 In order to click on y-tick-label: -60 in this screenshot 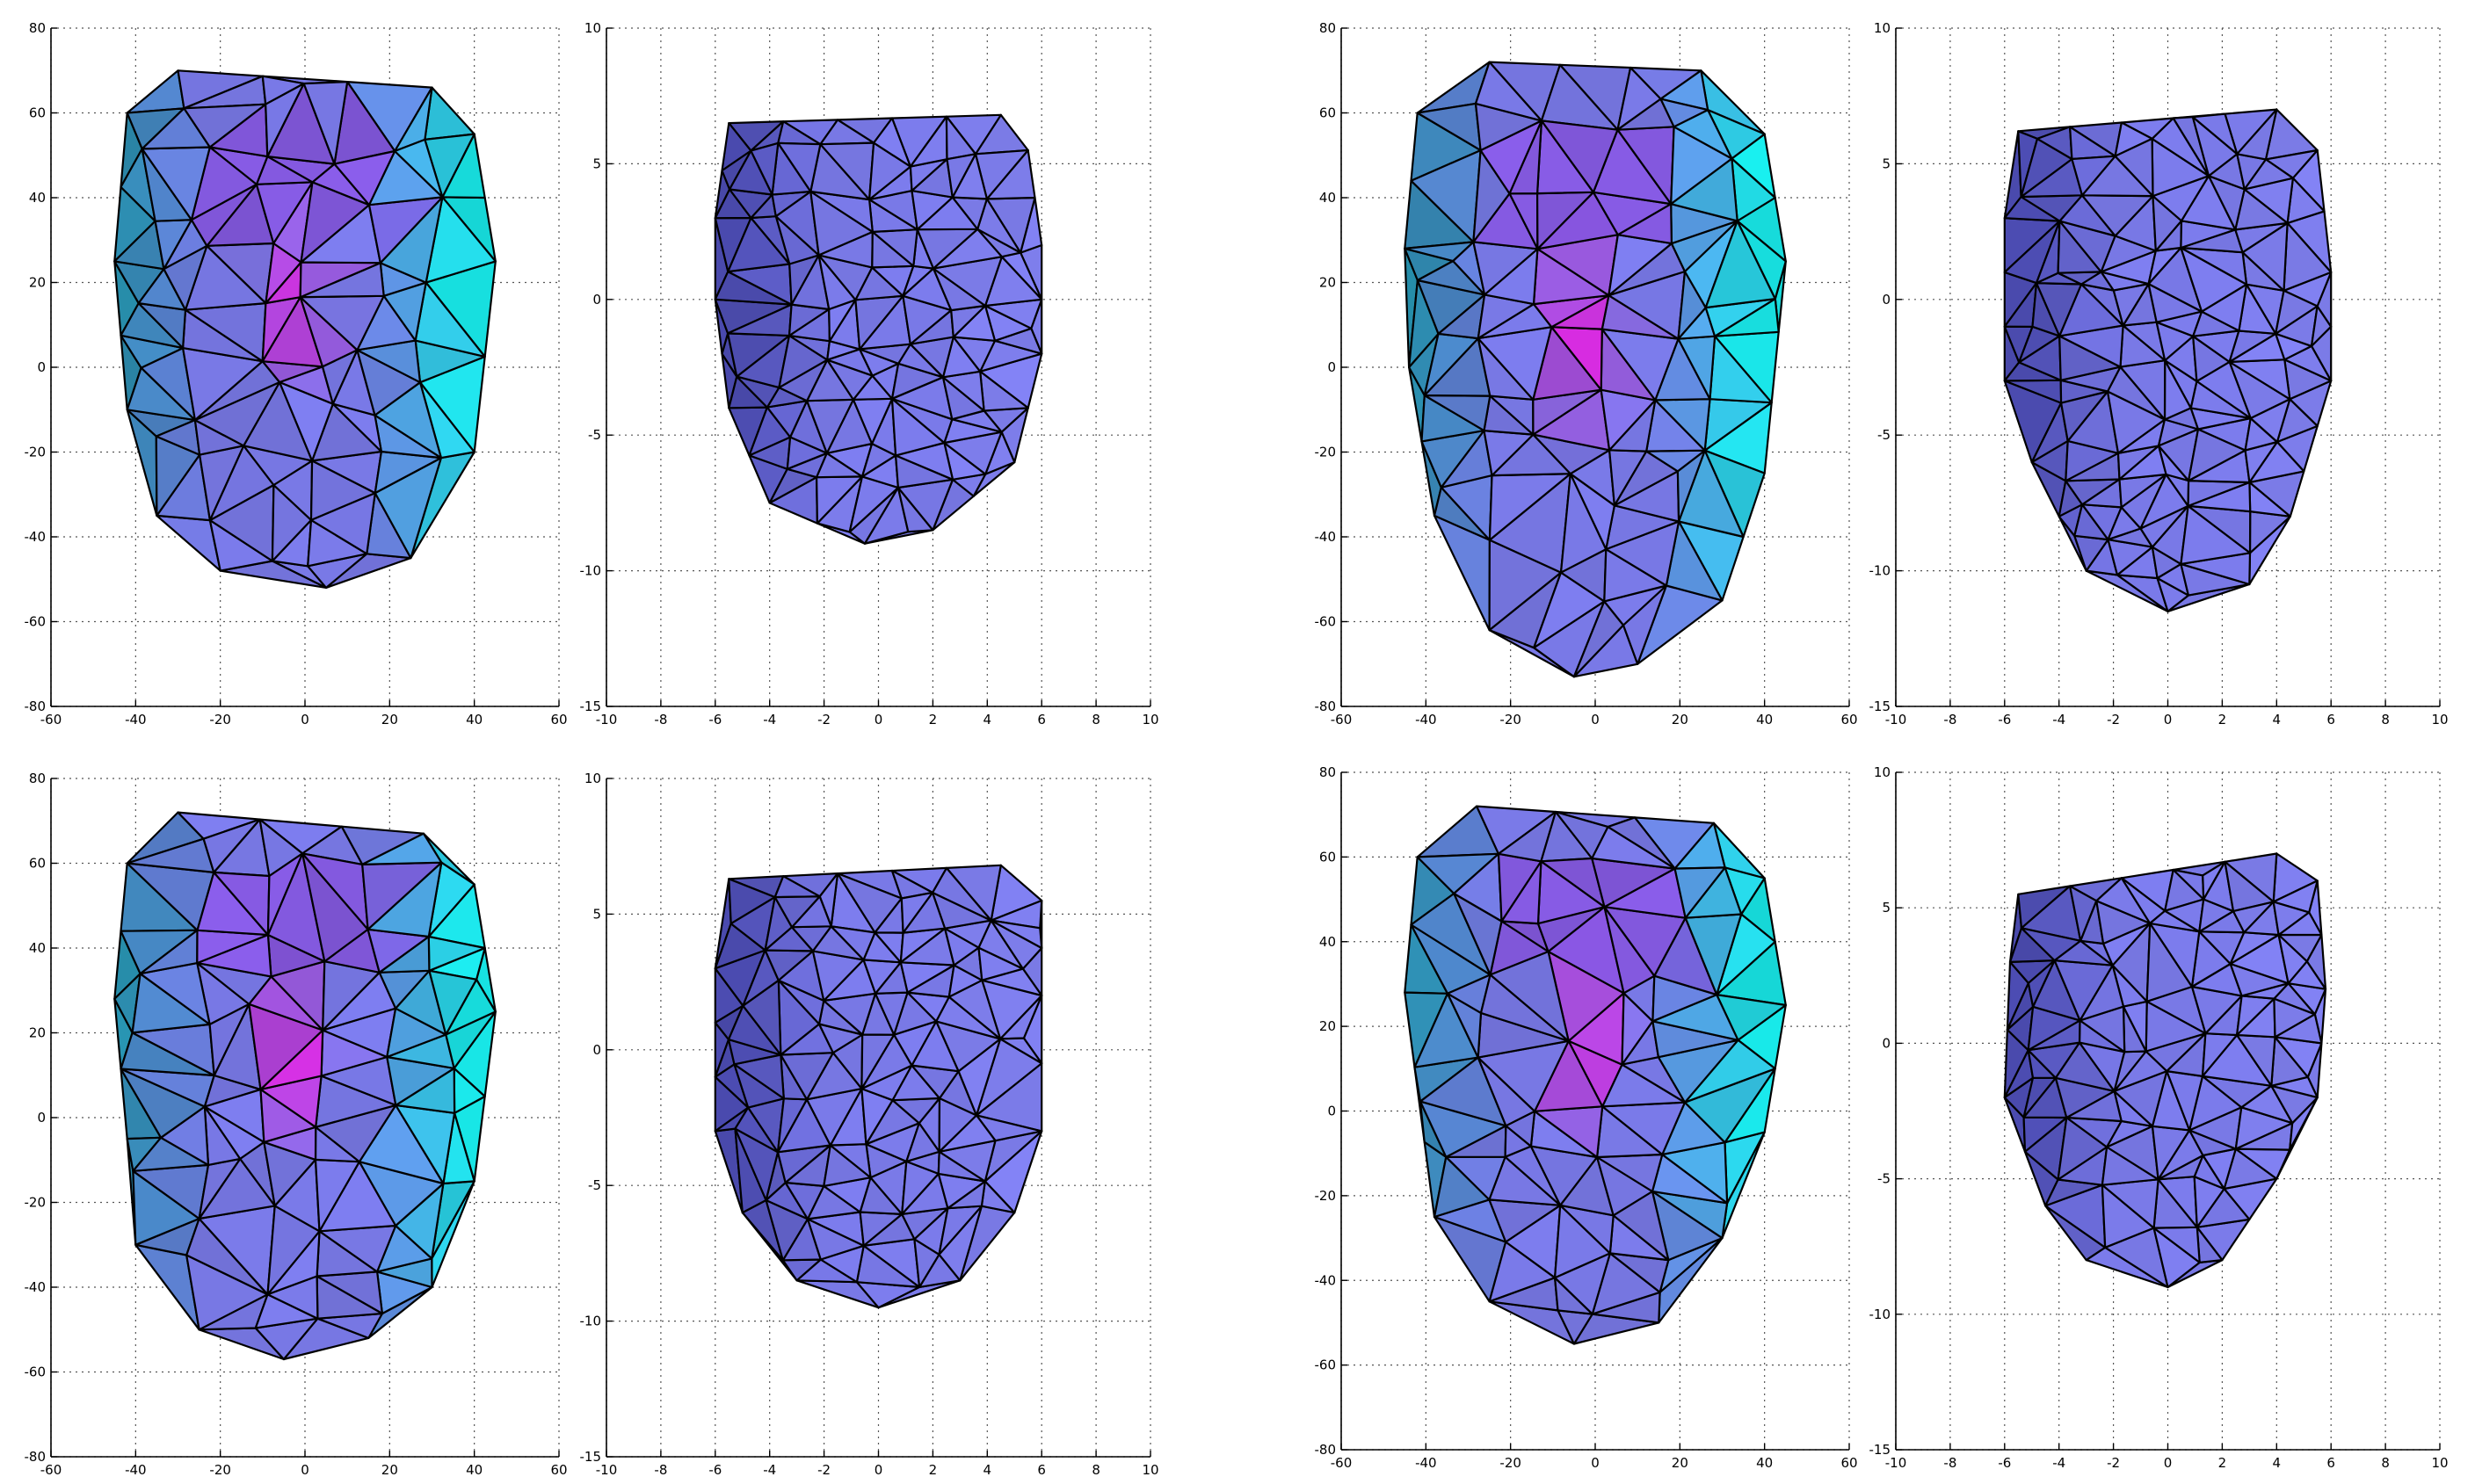, I will do `click(1326, 1365)`.